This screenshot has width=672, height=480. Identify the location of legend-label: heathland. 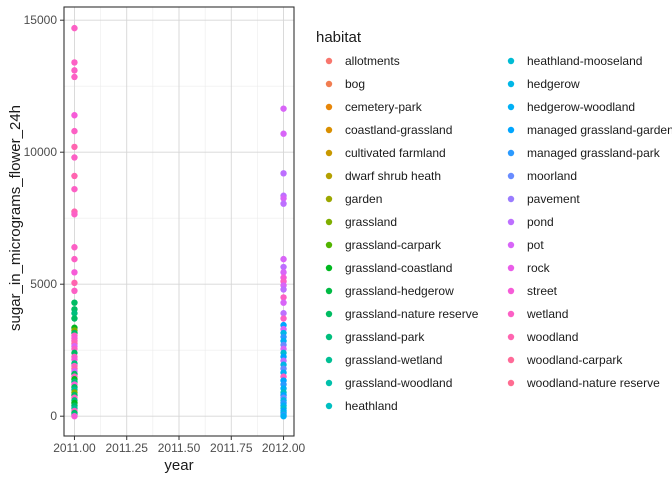
(371, 406).